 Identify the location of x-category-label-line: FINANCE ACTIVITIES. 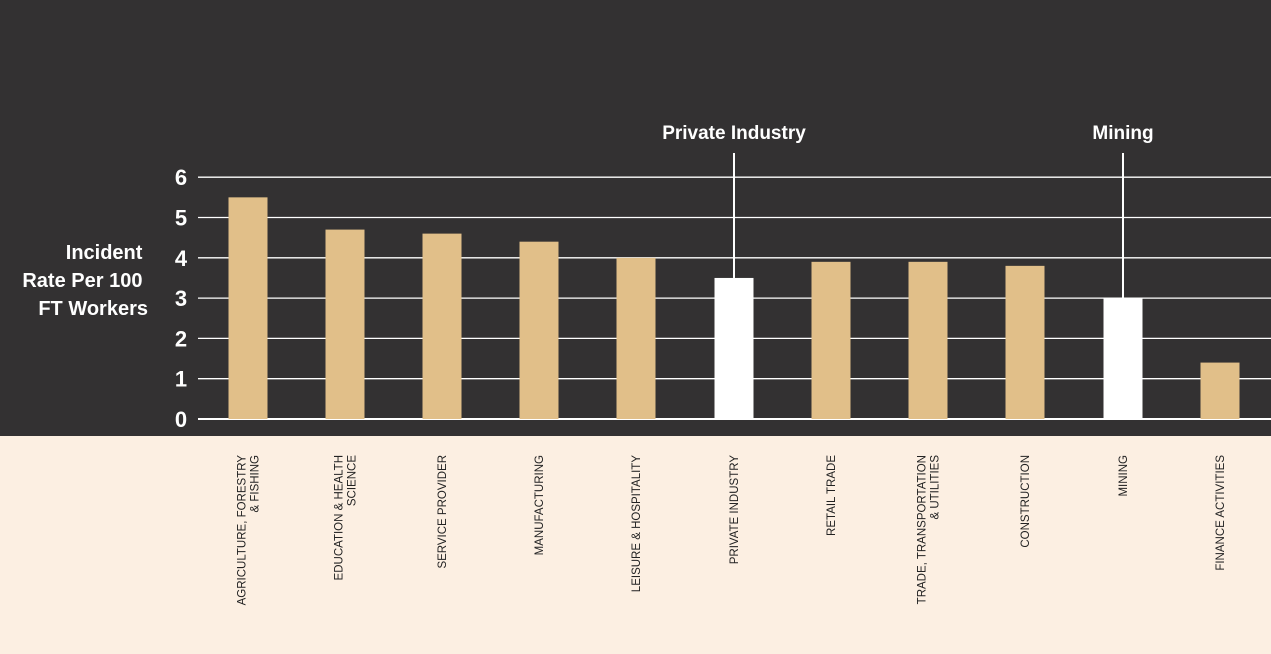
(1221, 513).